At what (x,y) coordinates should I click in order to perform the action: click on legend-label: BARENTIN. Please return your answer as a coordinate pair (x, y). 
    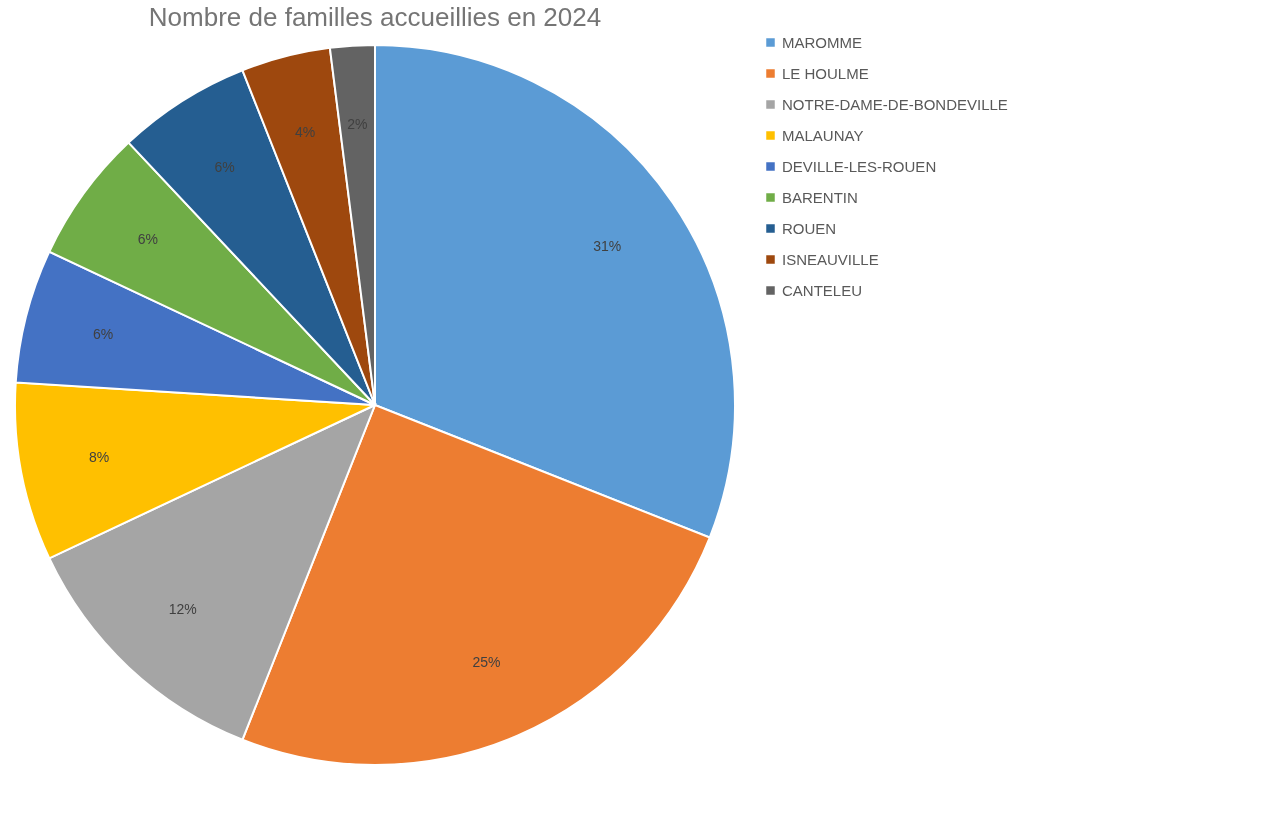
    Looking at the image, I should click on (820, 197).